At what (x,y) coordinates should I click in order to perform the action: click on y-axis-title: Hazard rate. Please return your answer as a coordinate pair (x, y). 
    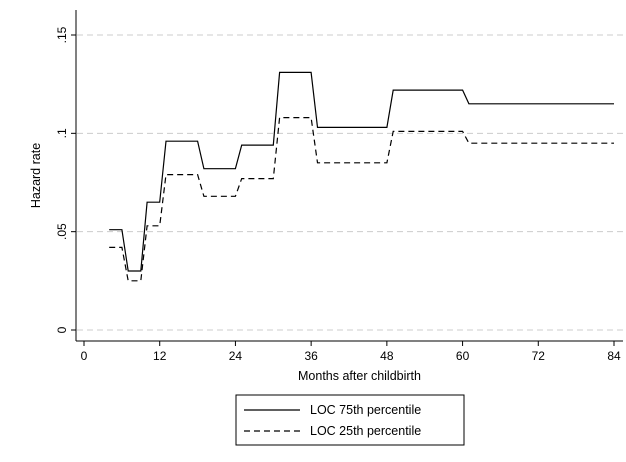
    Looking at the image, I should click on (36, 175).